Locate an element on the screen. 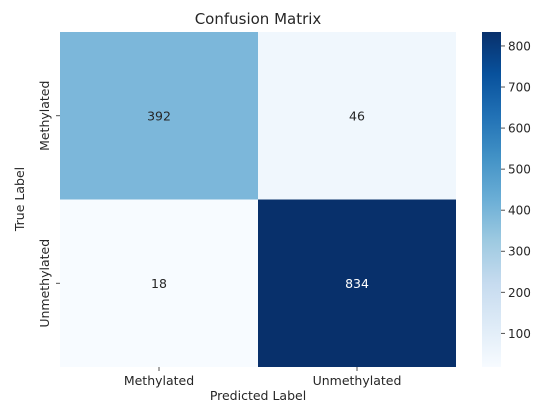 This screenshot has width=550, height=414. colorbar-tick-label: 800 is located at coordinates (519, 46).